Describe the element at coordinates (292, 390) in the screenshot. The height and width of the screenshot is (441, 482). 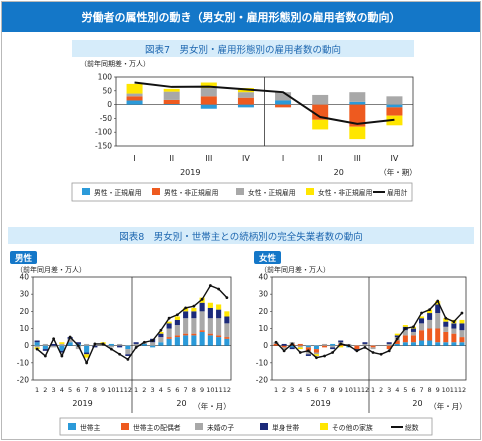
I see `fig8-female-x-tick-2: 3` at that location.